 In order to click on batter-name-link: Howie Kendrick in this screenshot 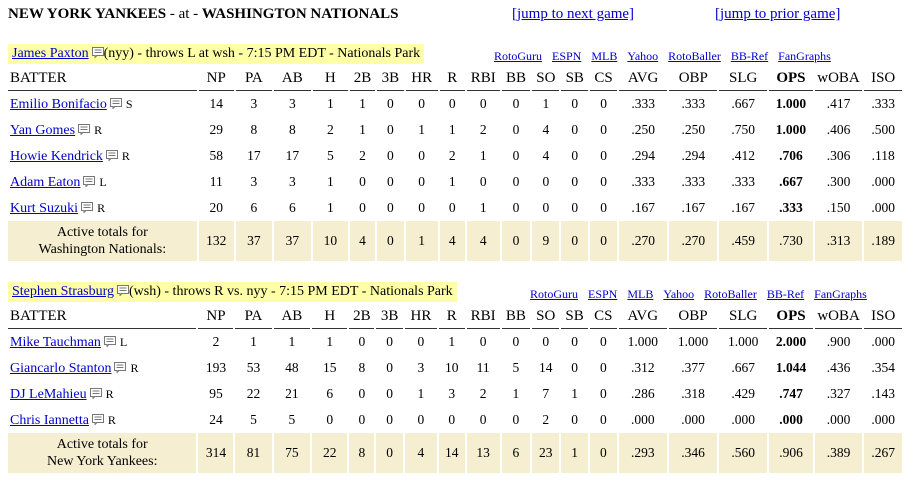, I will do `click(56, 156)`.